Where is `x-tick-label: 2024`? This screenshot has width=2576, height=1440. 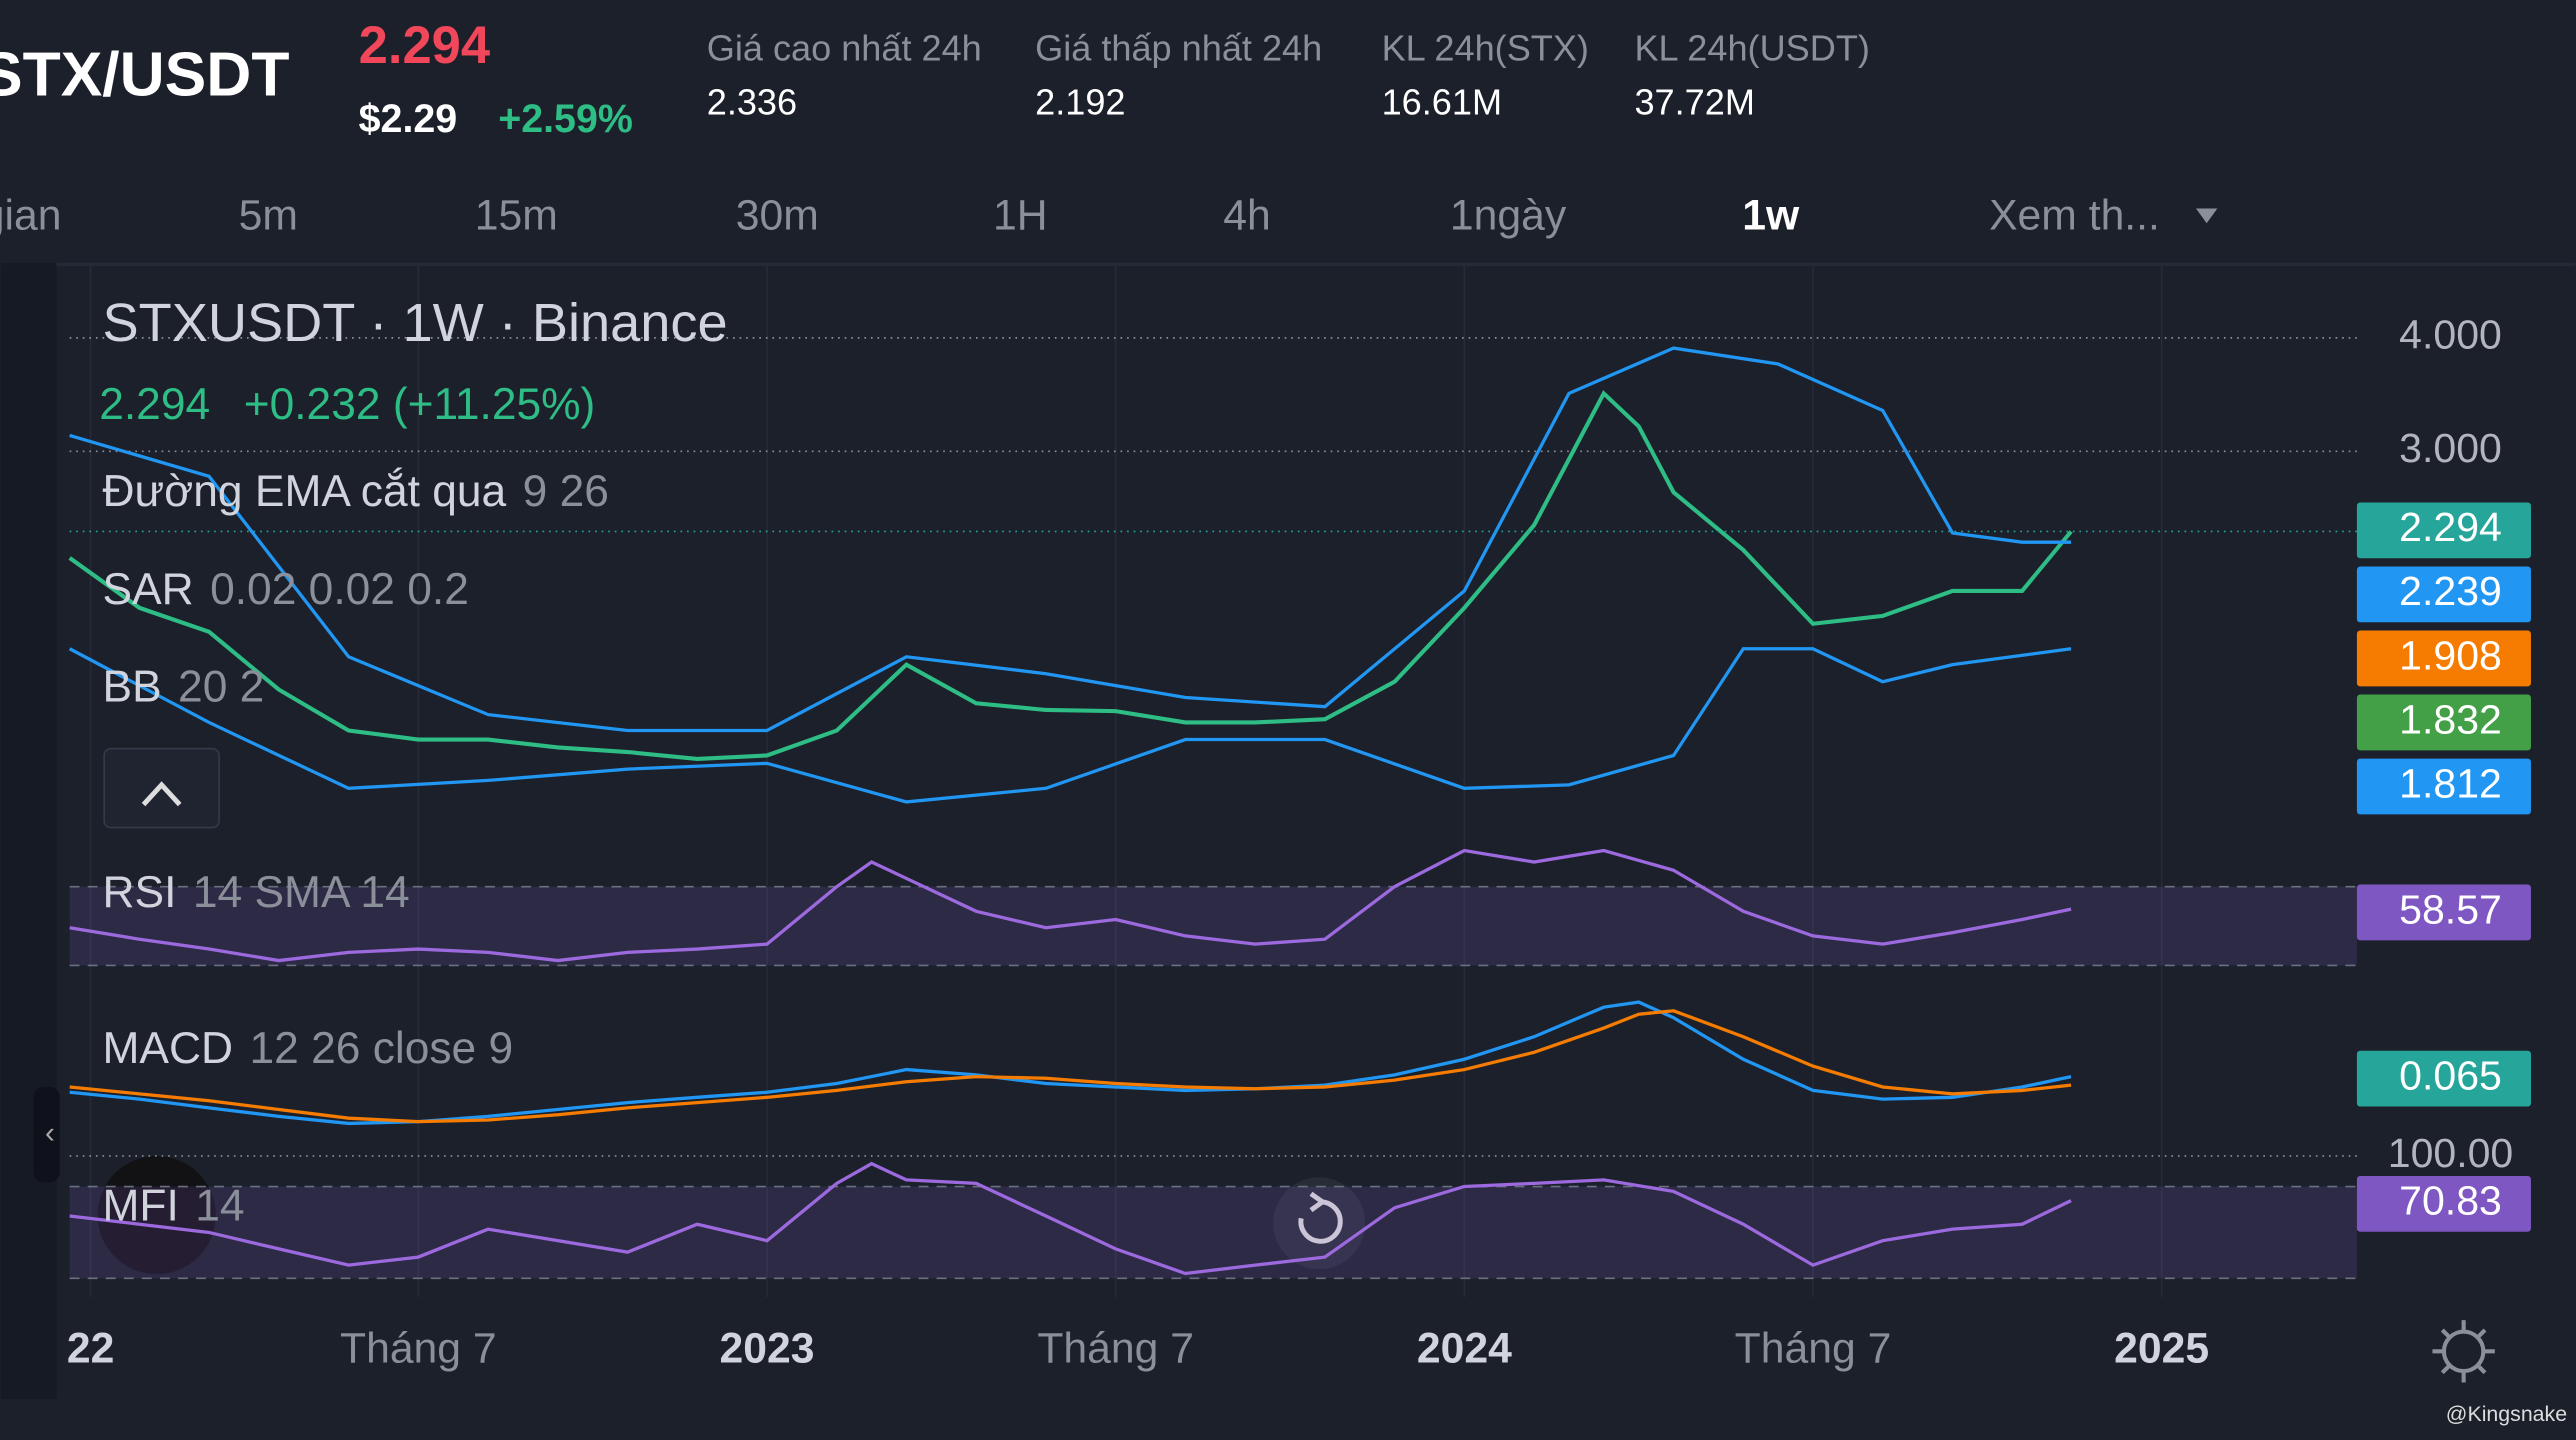 x-tick-label: 2024 is located at coordinates (1464, 1349).